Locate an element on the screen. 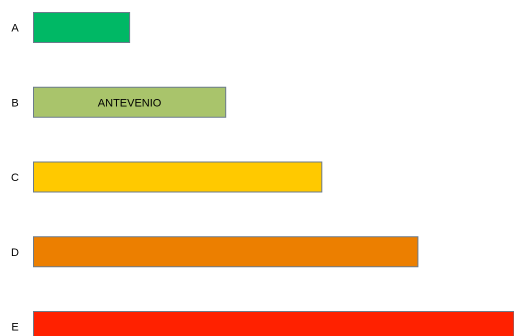 The image size is (514, 336). category-label-e: E is located at coordinates (14, 328).